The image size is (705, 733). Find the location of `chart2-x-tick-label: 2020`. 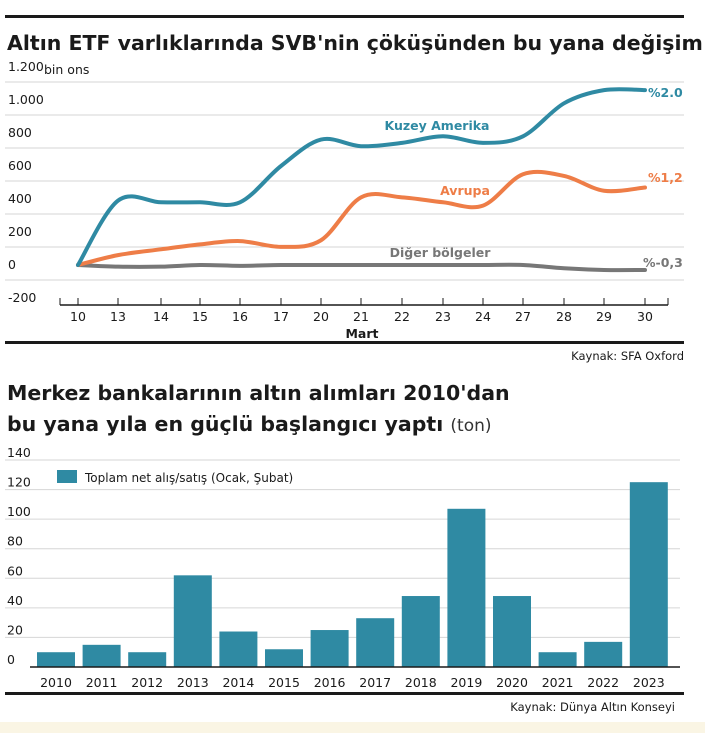

chart2-x-tick-label: 2020 is located at coordinates (512, 682).